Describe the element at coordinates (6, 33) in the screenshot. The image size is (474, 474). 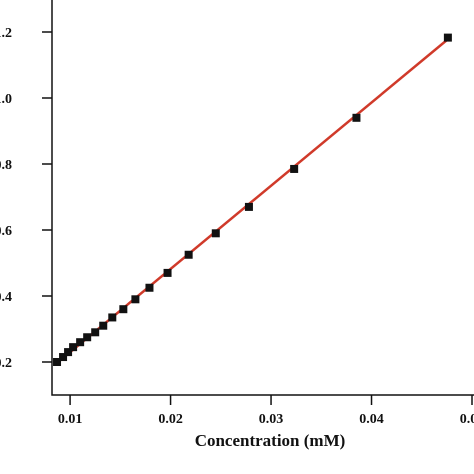
I see `y-tick-label: 1.2` at that location.